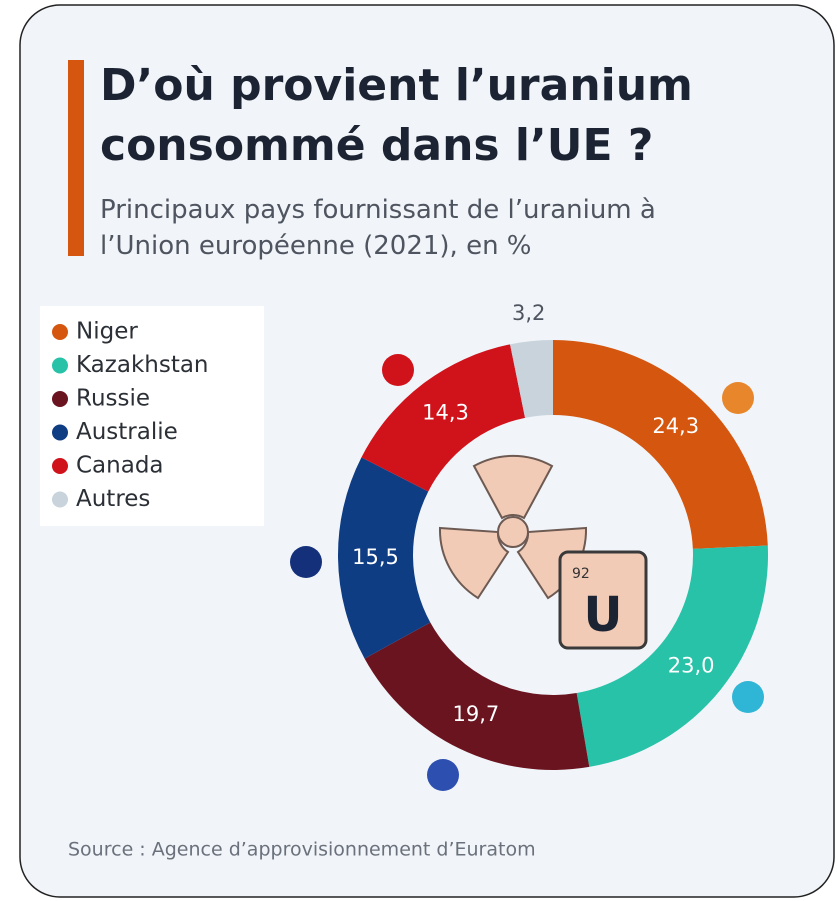 The height and width of the screenshot is (901, 838). What do you see at coordinates (113, 399) in the screenshot?
I see `legend-label: Russie` at bounding box center [113, 399].